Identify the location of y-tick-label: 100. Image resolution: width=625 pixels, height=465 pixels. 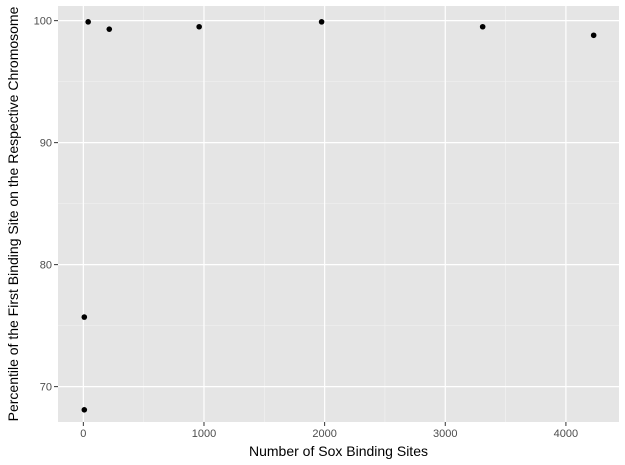
(43, 22).